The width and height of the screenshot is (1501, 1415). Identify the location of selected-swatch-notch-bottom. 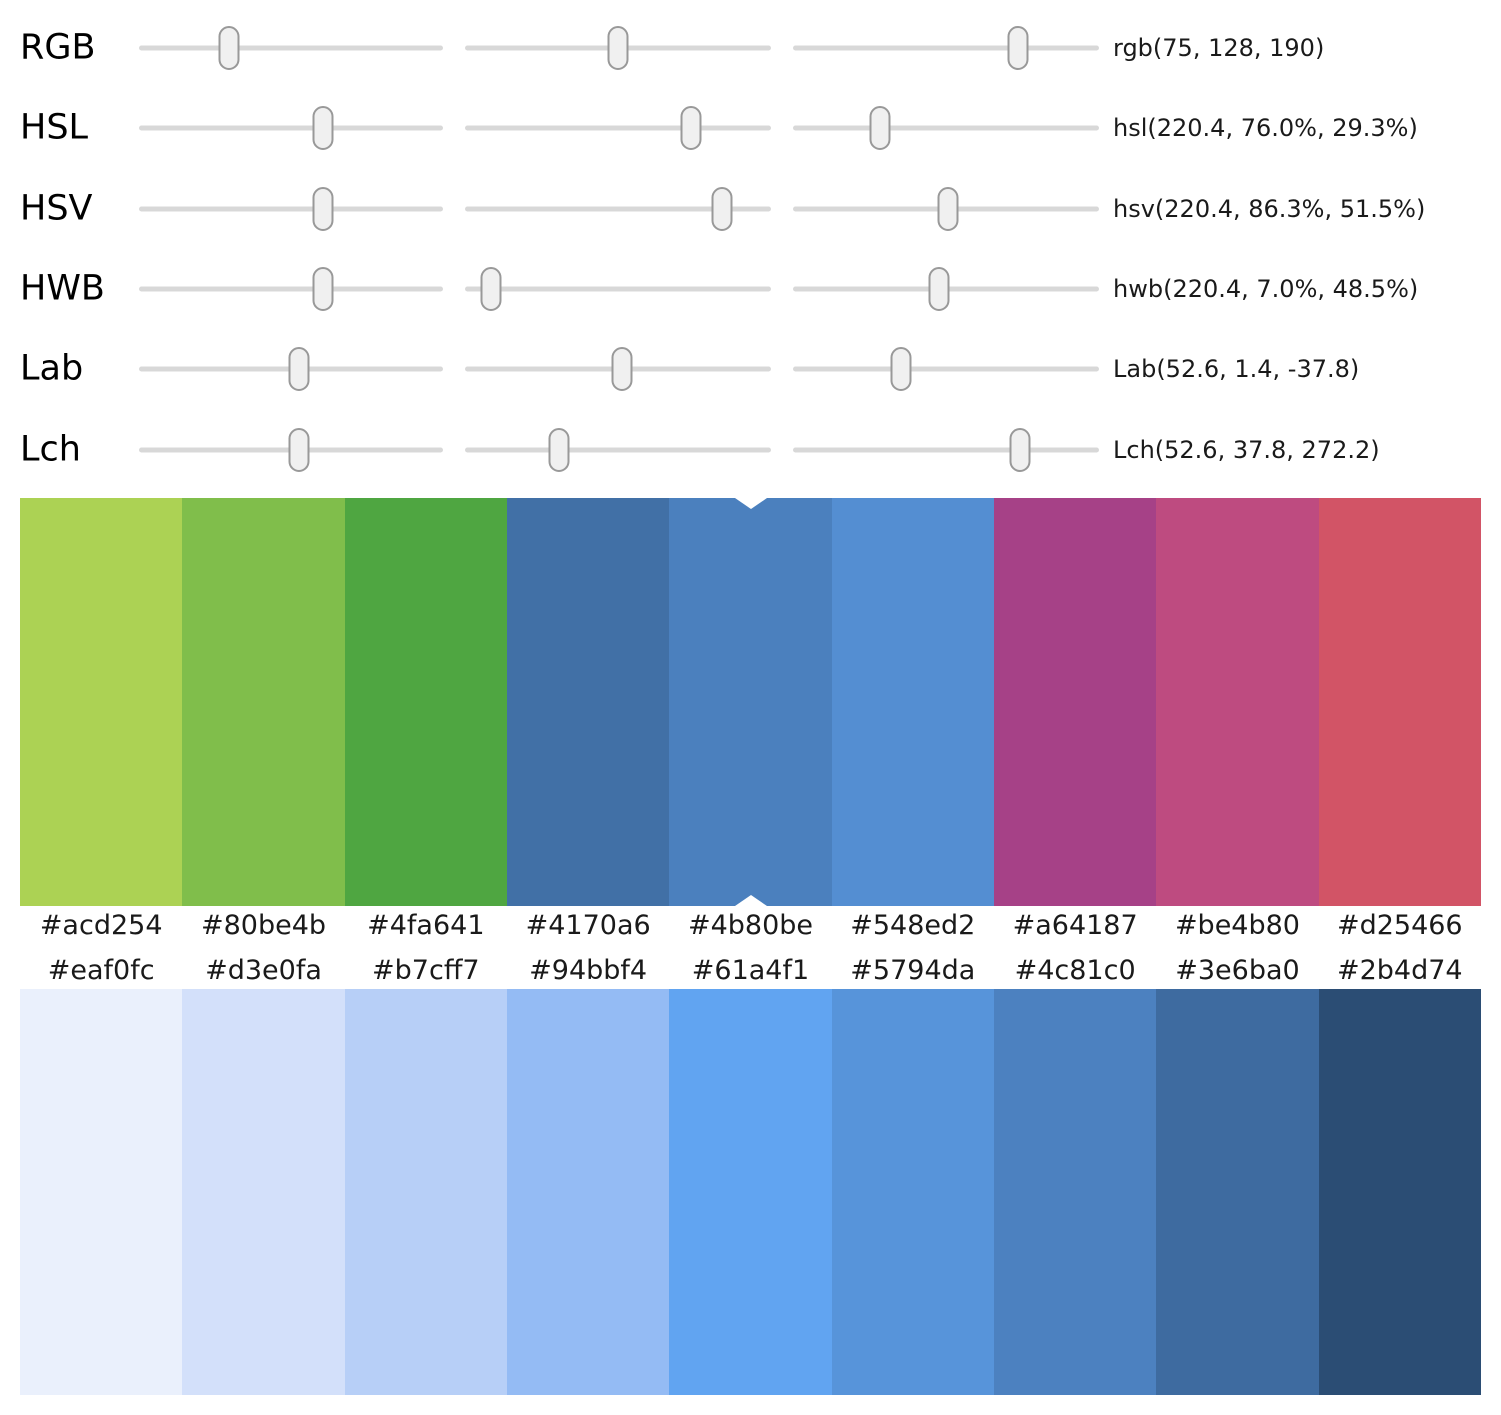
(750, 900).